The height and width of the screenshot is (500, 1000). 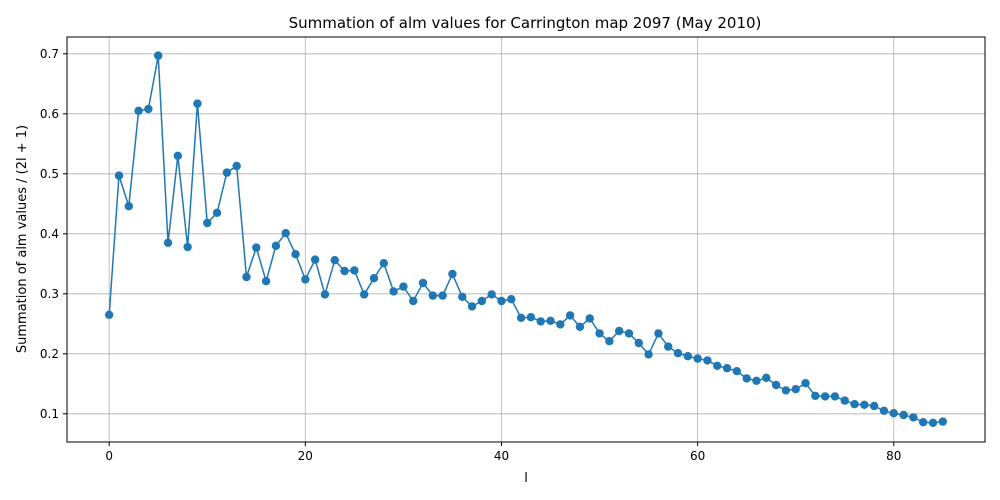 What do you see at coordinates (305, 456) in the screenshot?
I see `x-tick-label: 20` at bounding box center [305, 456].